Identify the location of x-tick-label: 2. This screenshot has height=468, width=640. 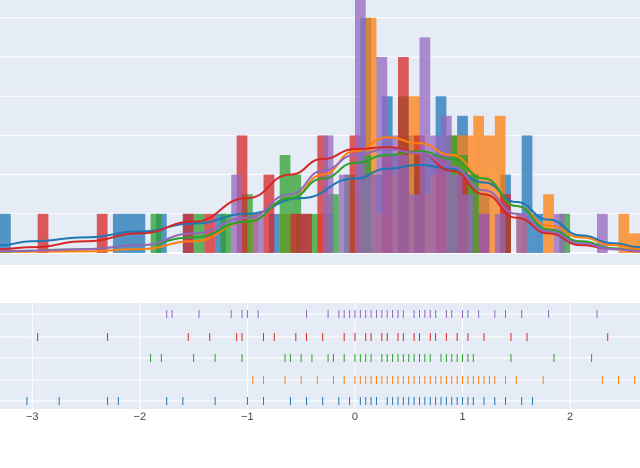
(570, 417).